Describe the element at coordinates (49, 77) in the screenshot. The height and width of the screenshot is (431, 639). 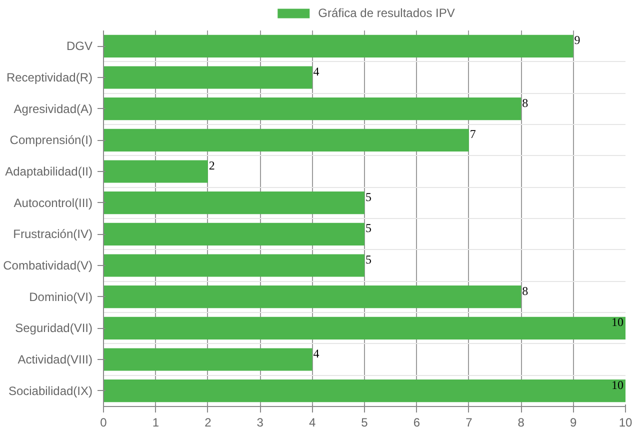
I see `y-tick-label: Receptividad(R)` at that location.